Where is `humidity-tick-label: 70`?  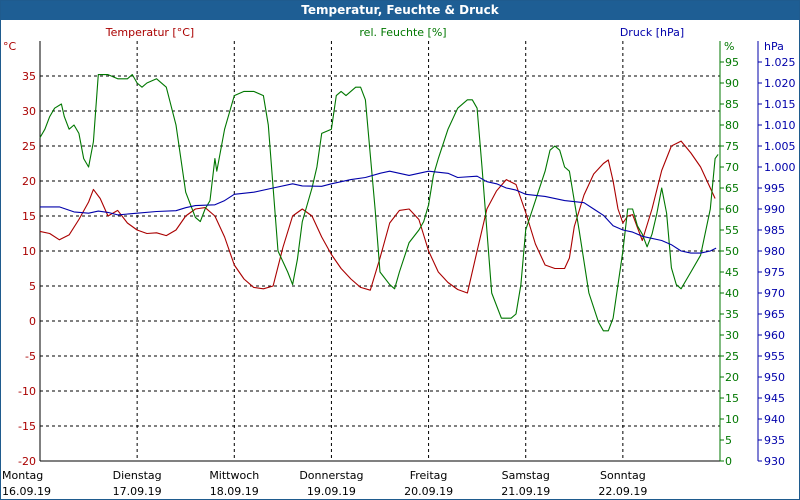
humidity-tick-label: 70 is located at coordinates (732, 167).